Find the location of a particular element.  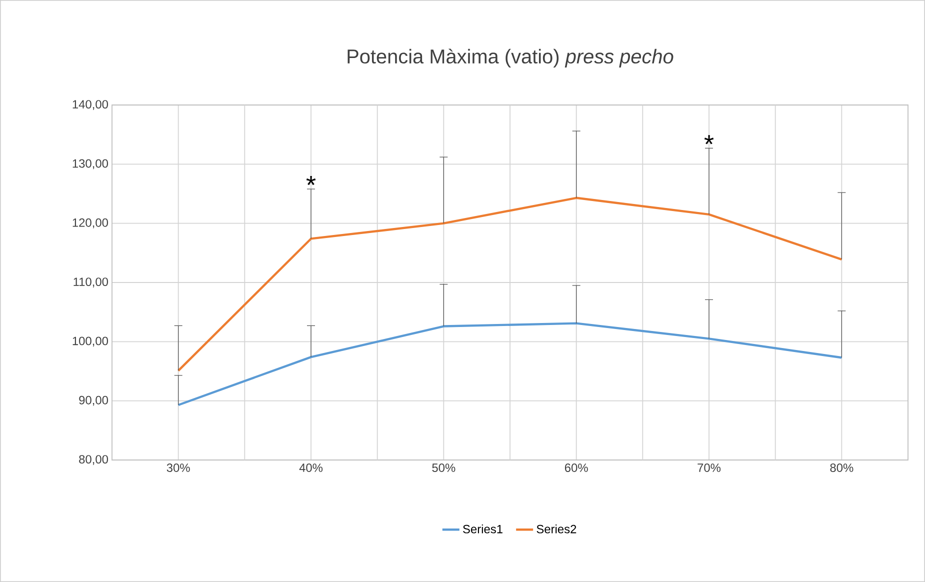

line-series is located at coordinates (510, 364).